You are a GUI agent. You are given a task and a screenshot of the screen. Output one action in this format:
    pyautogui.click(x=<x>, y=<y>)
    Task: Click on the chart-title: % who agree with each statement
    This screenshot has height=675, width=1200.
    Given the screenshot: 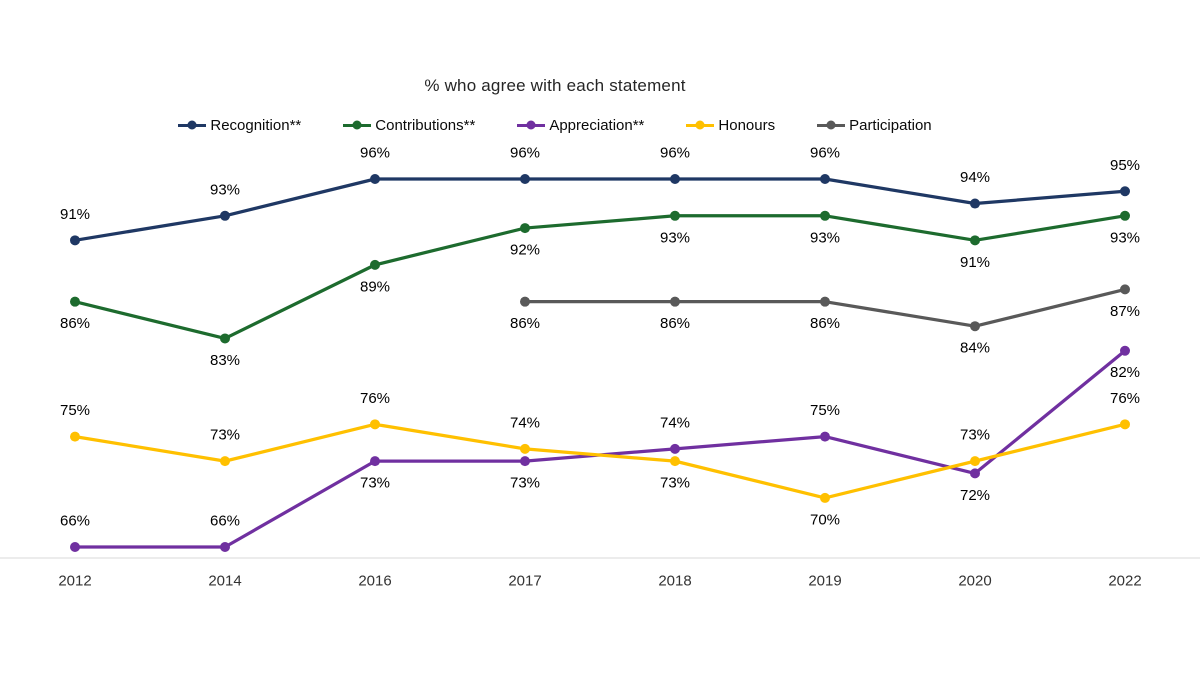 What is the action you would take?
    pyautogui.click(x=555, y=85)
    